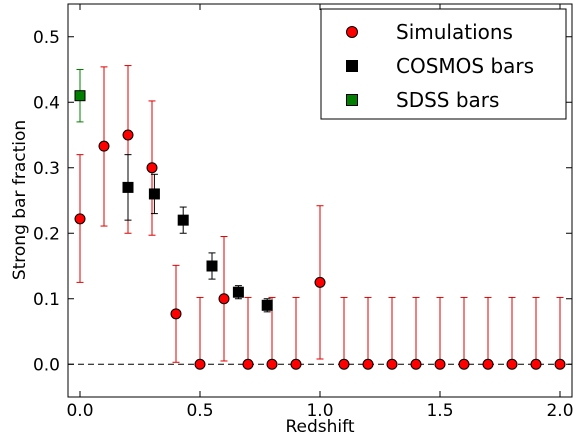 This screenshot has width=577, height=437. What do you see at coordinates (439, 411) in the screenshot?
I see `x-tick-label: 1.5` at bounding box center [439, 411].